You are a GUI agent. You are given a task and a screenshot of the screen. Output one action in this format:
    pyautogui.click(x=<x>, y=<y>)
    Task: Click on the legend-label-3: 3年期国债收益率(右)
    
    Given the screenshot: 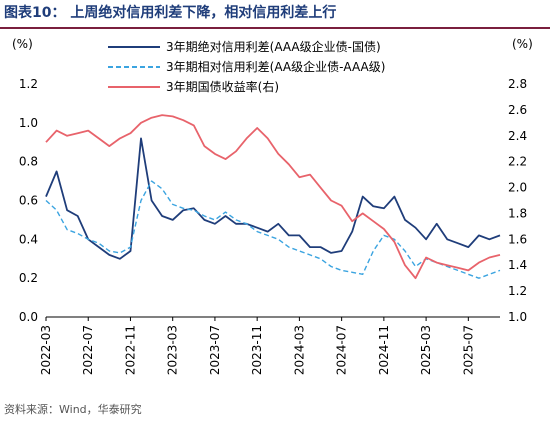 What is the action you would take?
    pyautogui.click(x=222, y=86)
    